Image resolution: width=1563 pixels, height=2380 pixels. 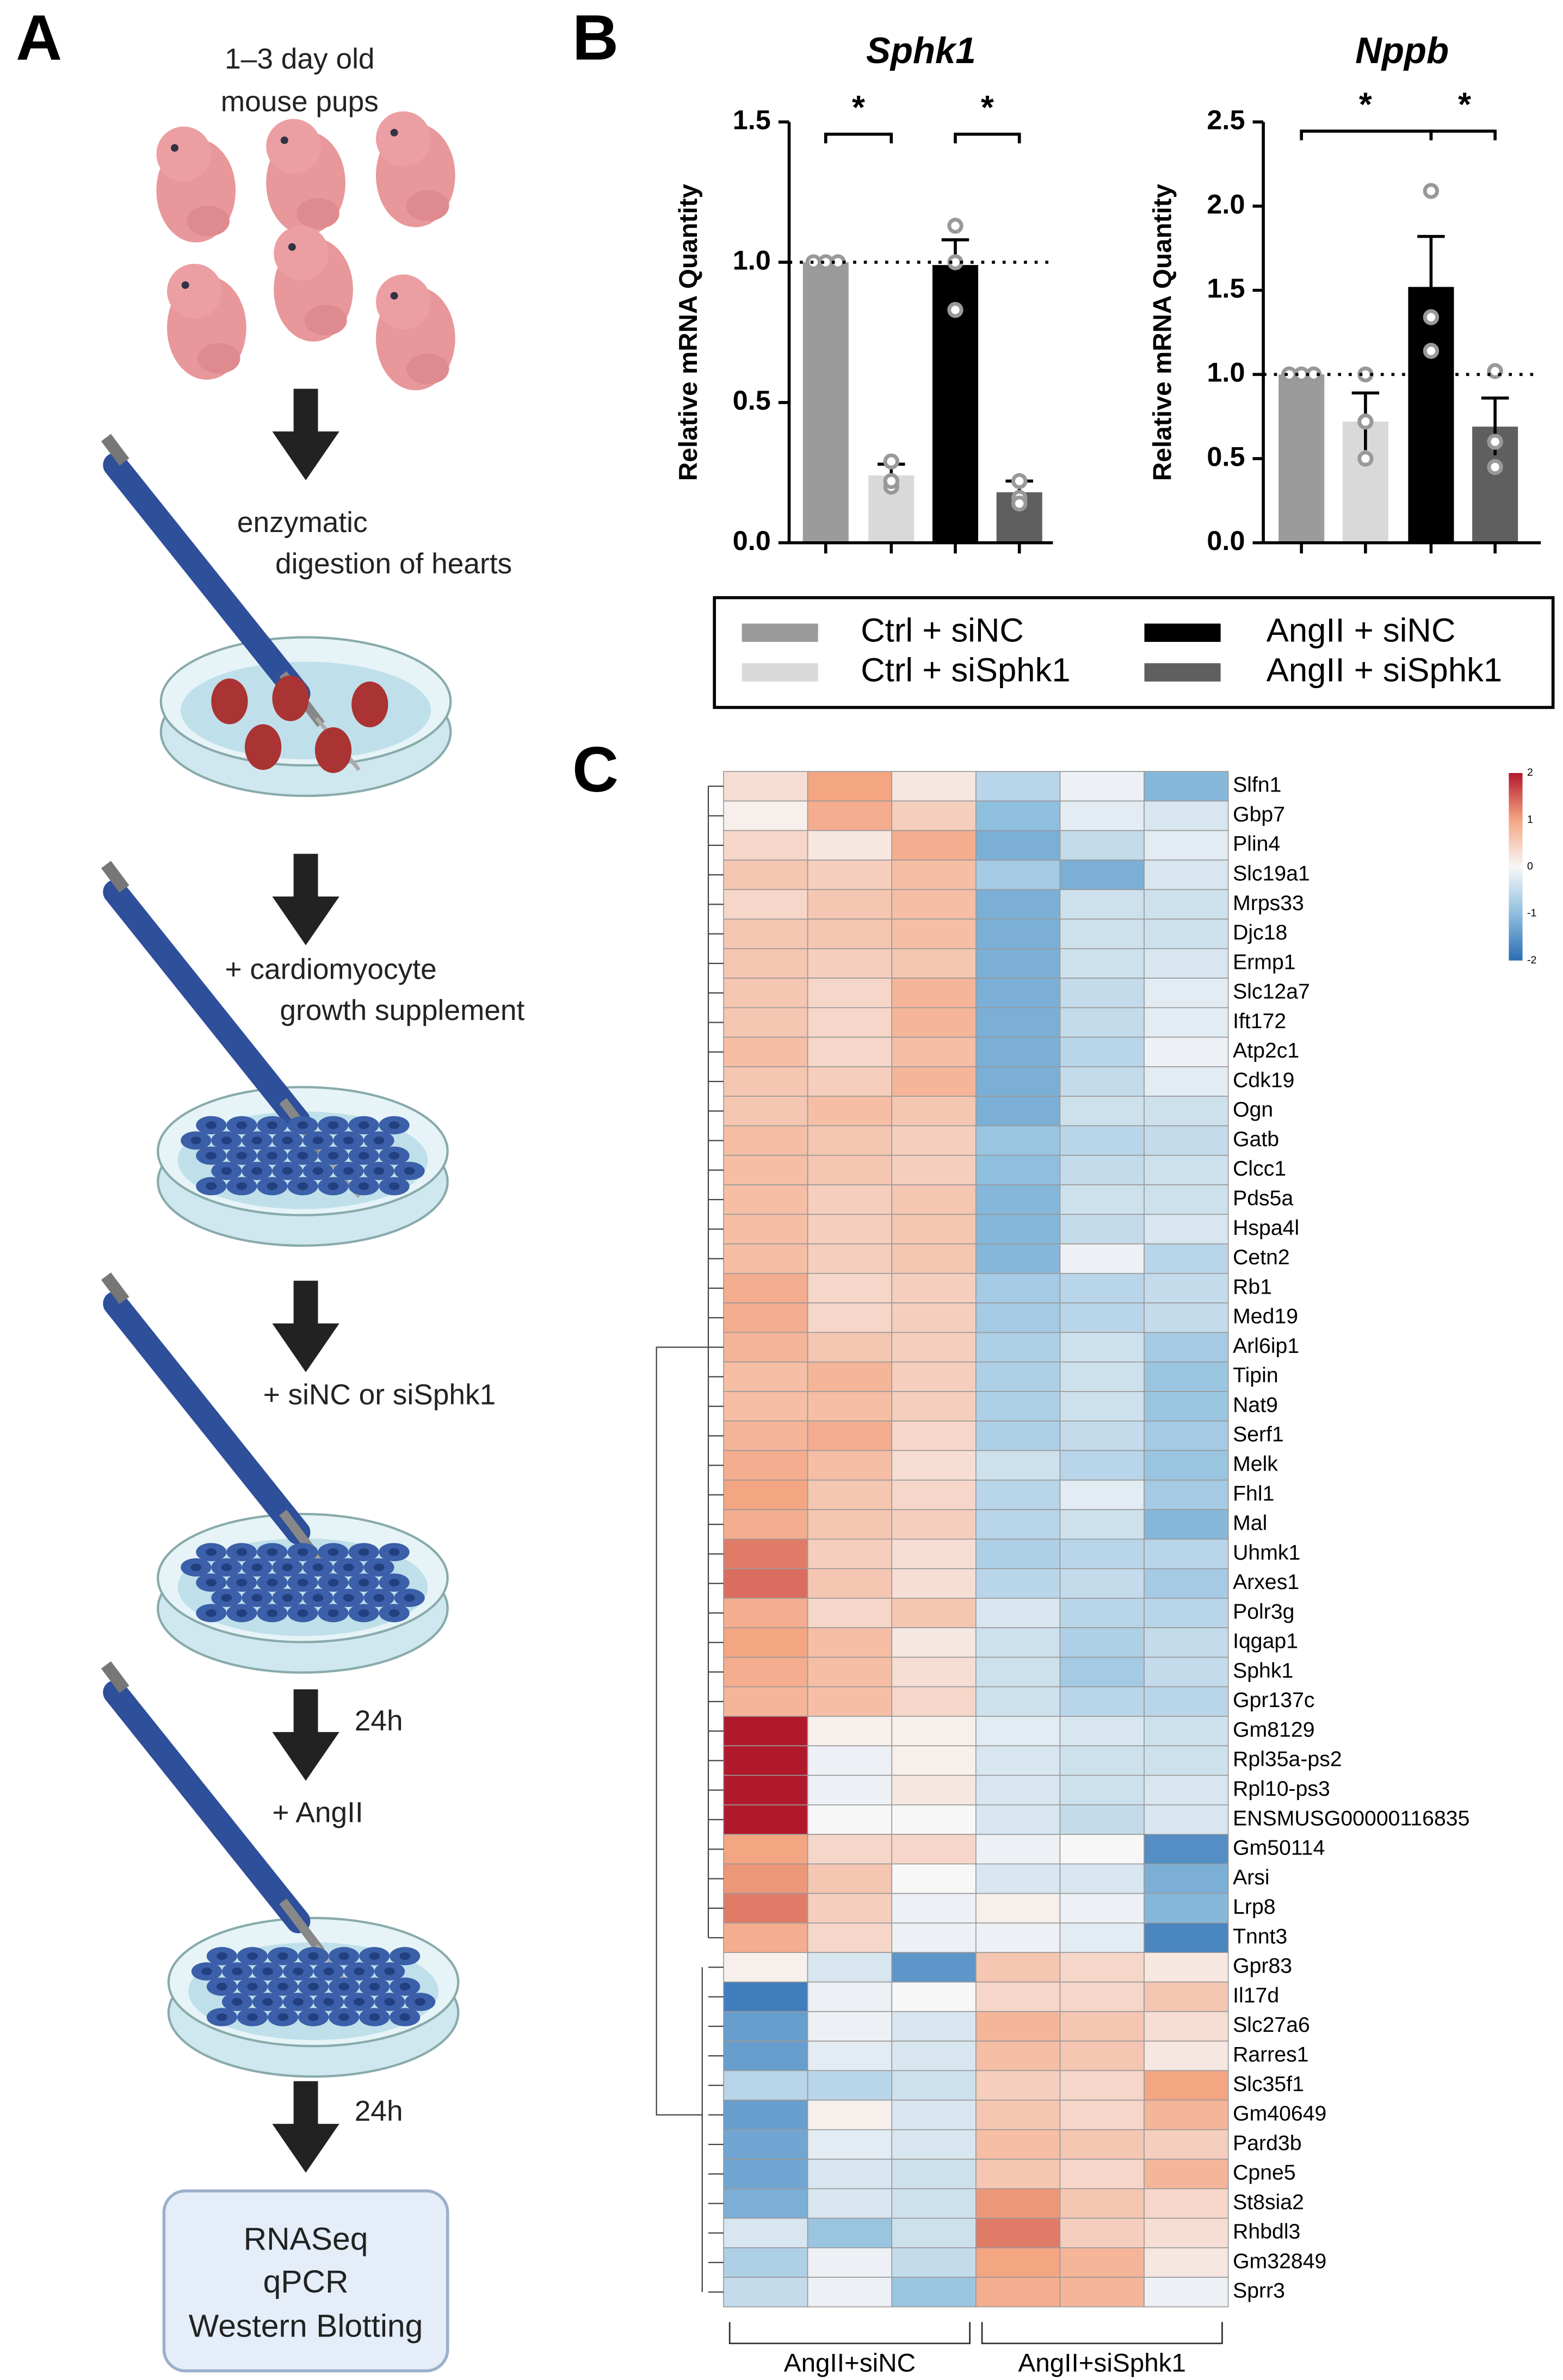 I want to click on step-label: 1–3 day old, so click(x=299, y=59).